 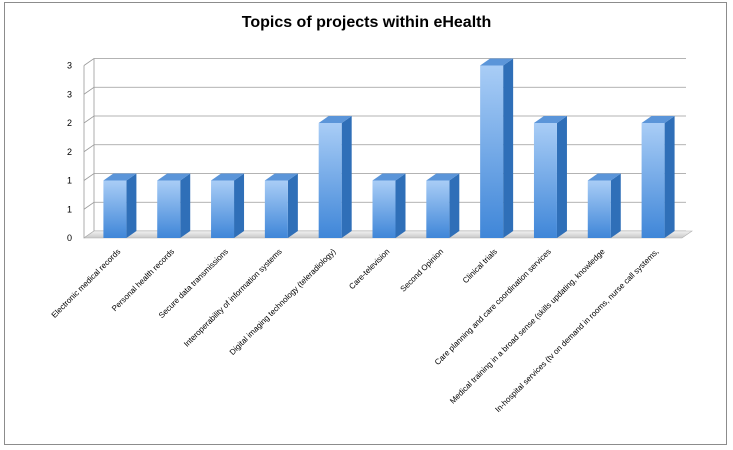 I want to click on x-category-label: Interoperability of information systems, so click(x=233, y=298).